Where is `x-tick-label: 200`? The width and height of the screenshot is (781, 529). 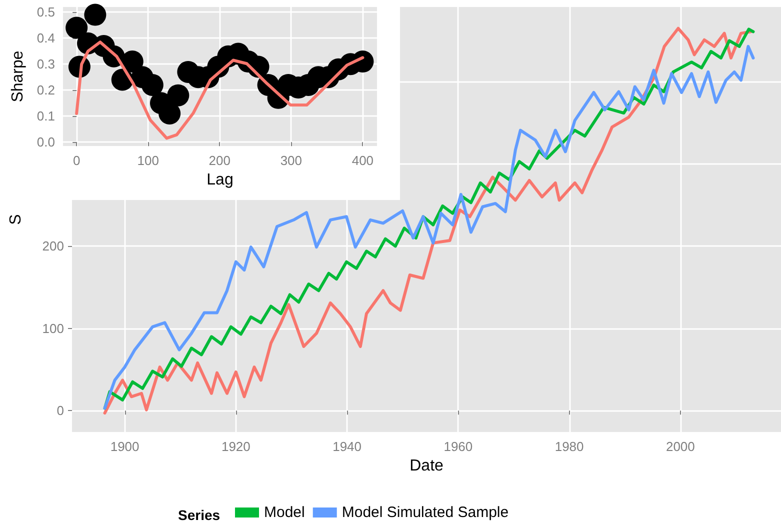 x-tick-label: 200 is located at coordinates (219, 160).